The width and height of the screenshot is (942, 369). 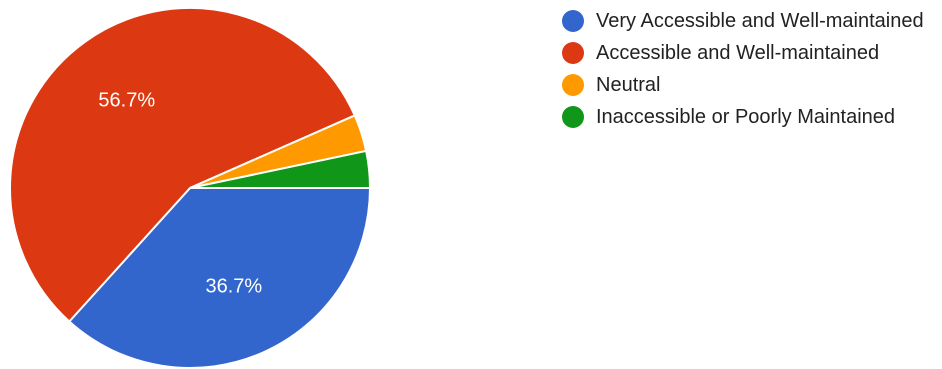 What do you see at coordinates (746, 117) in the screenshot?
I see `legend-label-3: Inaccessible or Poorly Maintained` at bounding box center [746, 117].